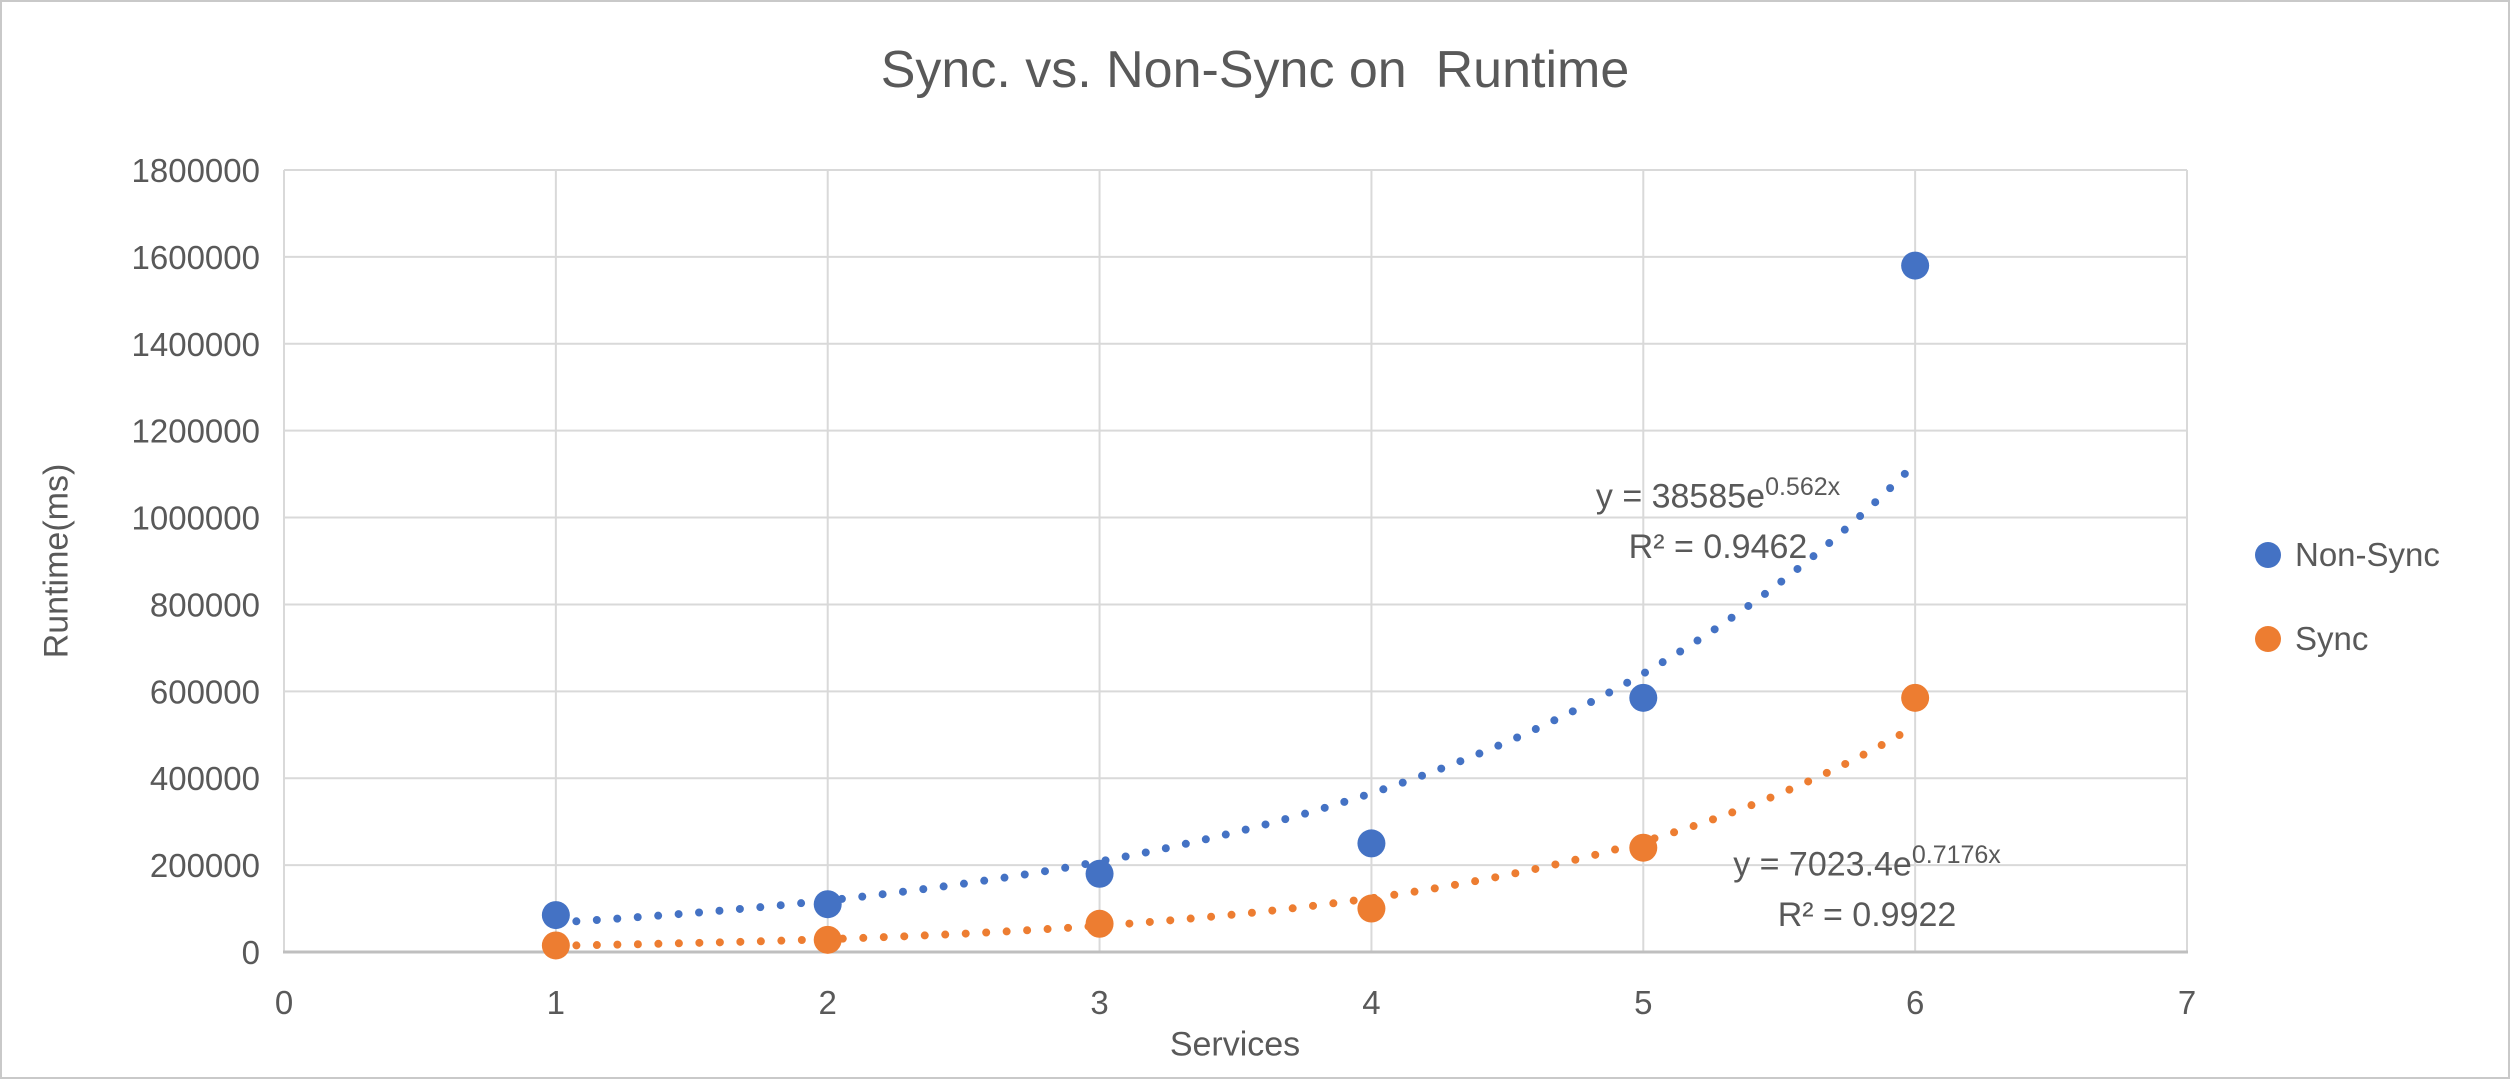  I want to click on equation-base: y = 7023.4e, so click(1822, 864).